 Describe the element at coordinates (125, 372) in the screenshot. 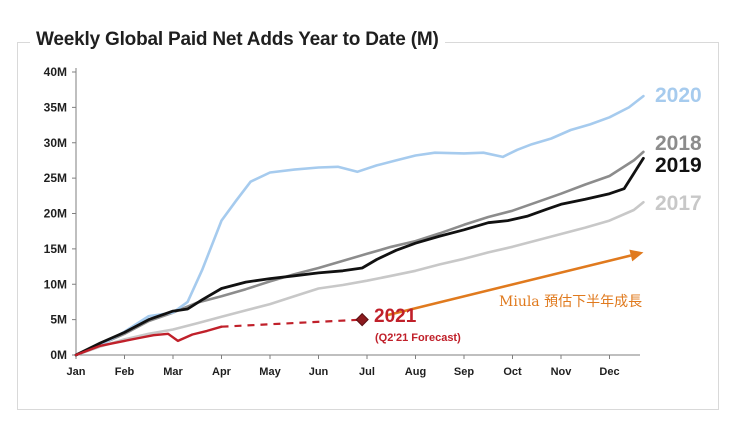

I see `x-tick-label: Feb` at that location.